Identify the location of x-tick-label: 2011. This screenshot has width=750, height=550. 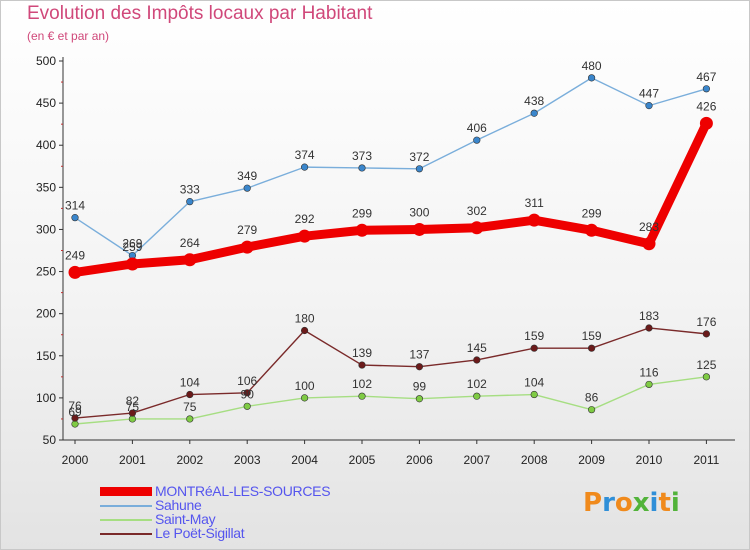
(706, 460).